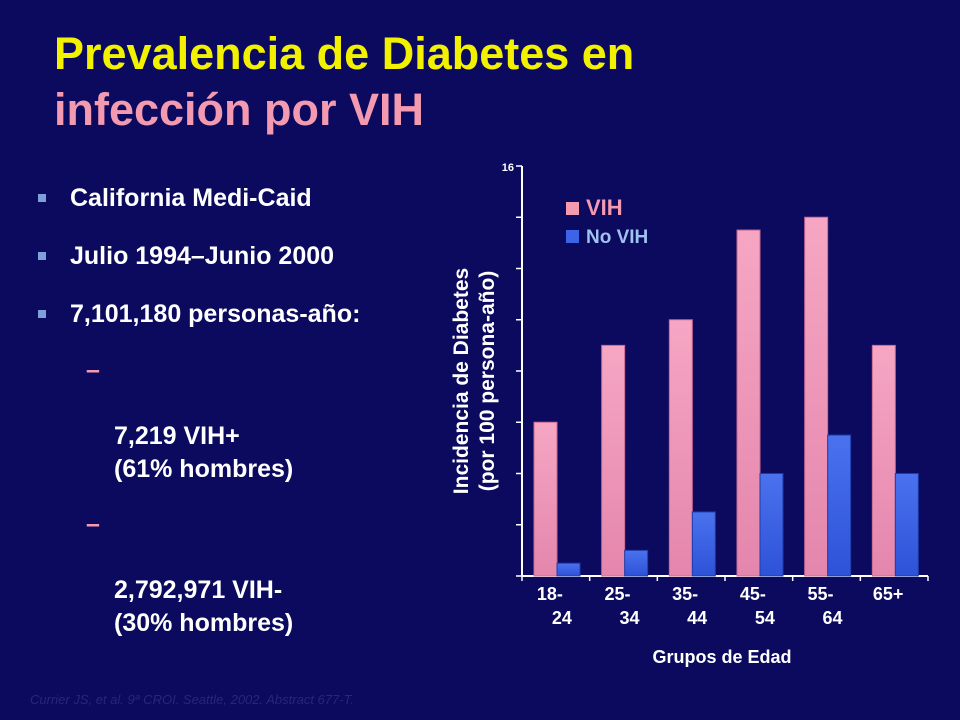 This screenshot has width=960, height=720. Describe the element at coordinates (572, 236) in the screenshot. I see `legend-swatch-no-vih` at that location.